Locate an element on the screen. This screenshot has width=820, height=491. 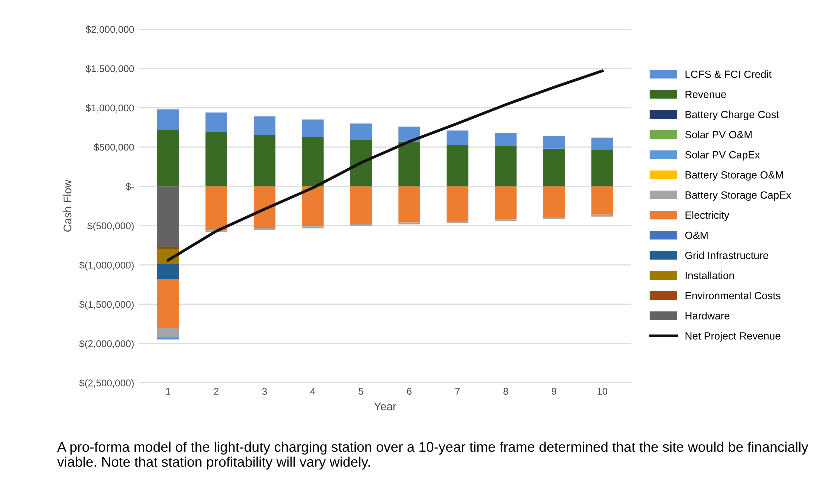
legend-label: Battery Storage O&M is located at coordinates (735, 176).